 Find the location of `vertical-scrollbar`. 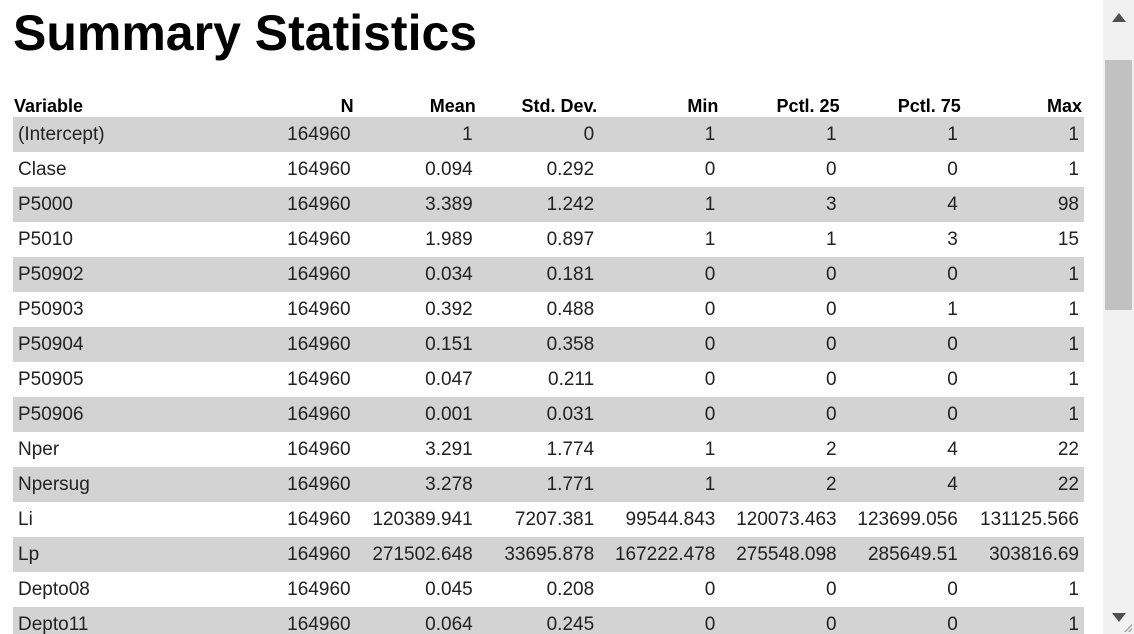

vertical-scrollbar is located at coordinates (1118, 317).